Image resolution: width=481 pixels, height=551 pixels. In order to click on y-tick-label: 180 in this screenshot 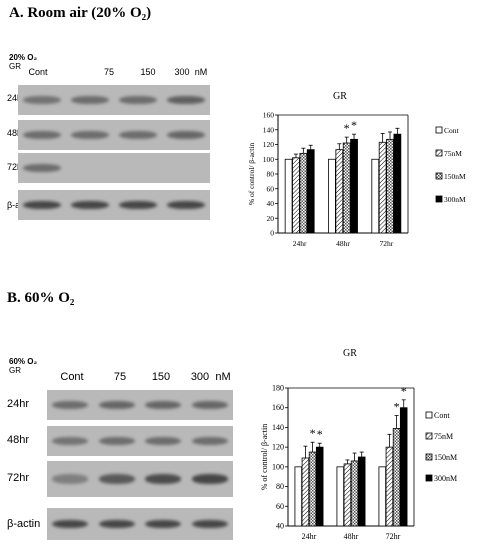, I will do `click(278, 388)`.